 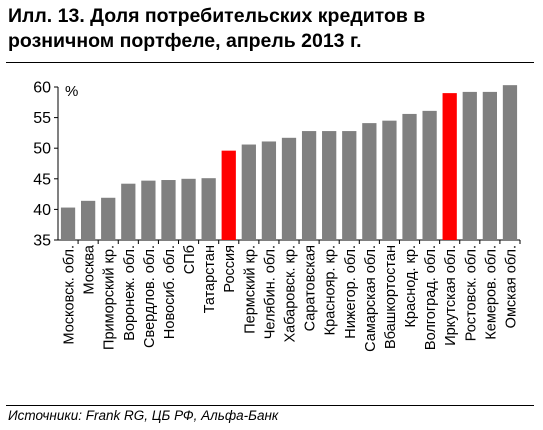 I want to click on chart-title-line-1: Илл. 13. Доля потребительских кредитов в, so click(x=217, y=16).